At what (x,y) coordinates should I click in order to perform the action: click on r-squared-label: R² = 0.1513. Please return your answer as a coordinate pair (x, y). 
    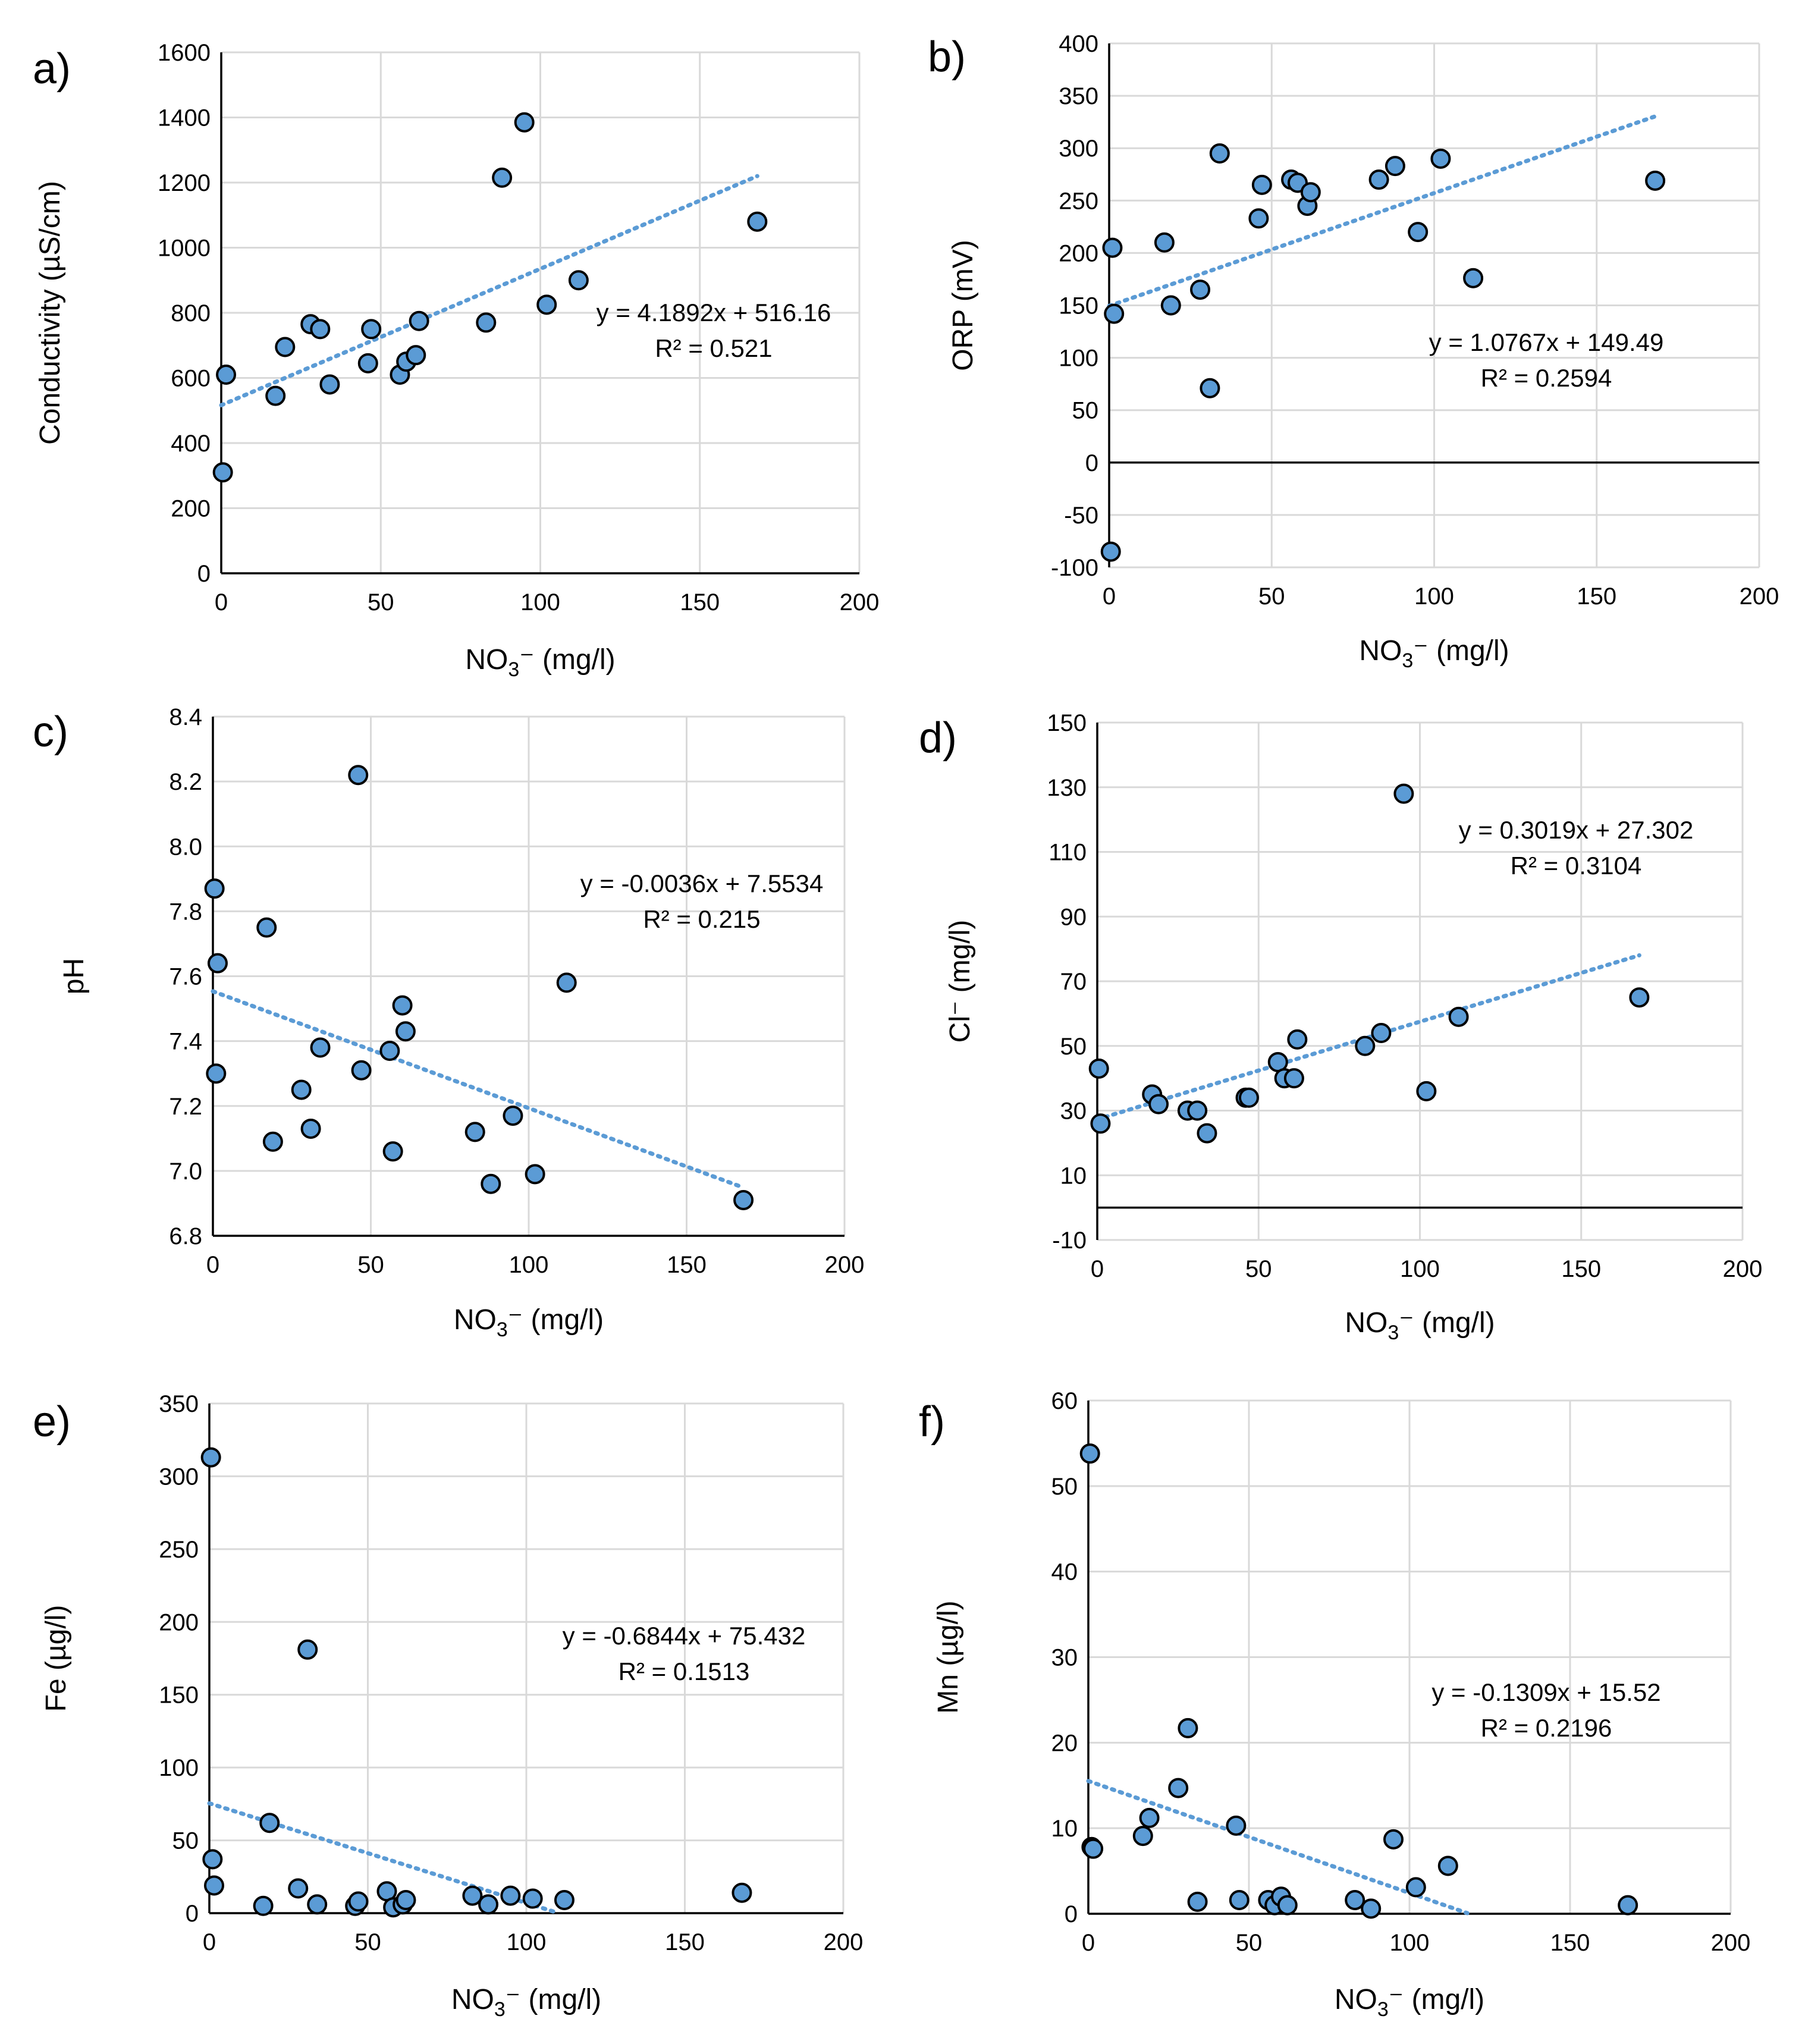
    Looking at the image, I should click on (685, 1671).